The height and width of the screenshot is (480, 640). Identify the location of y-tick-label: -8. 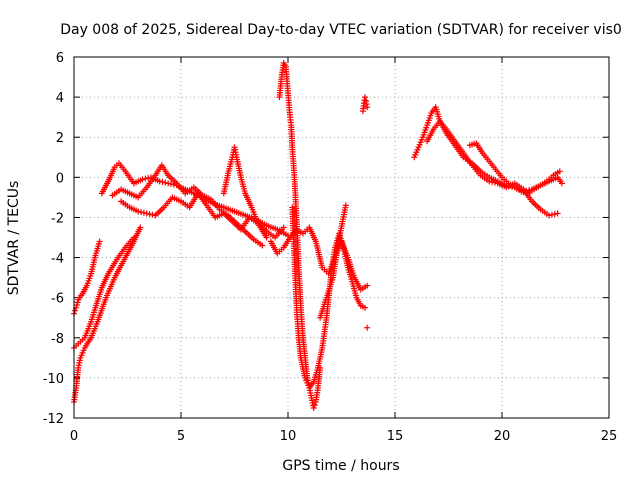
(57, 339).